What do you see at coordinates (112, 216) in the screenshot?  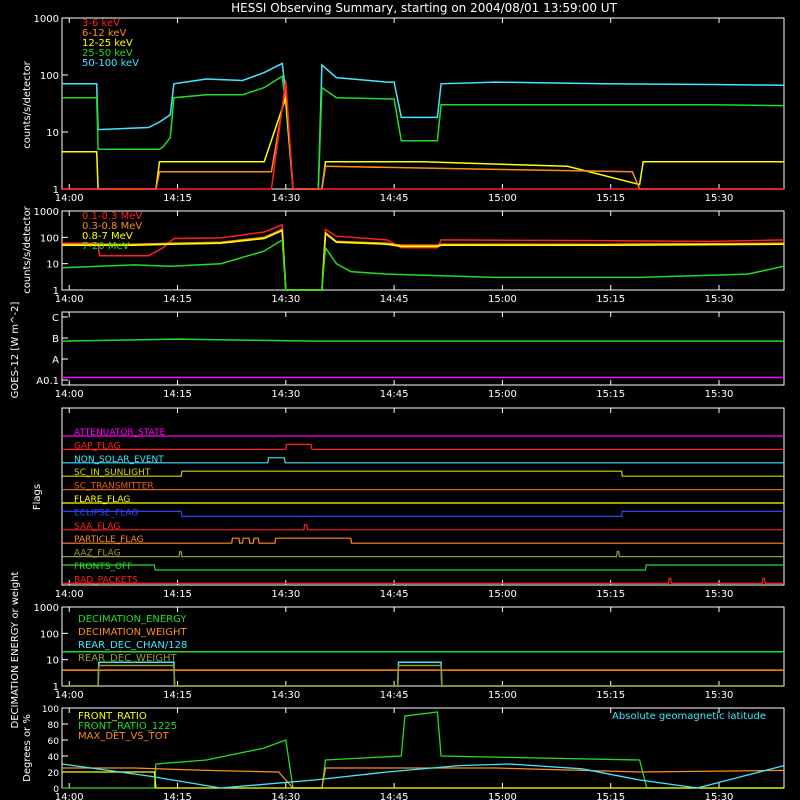 I see `legend-entry: 0.1-0.3 MeV` at bounding box center [112, 216].